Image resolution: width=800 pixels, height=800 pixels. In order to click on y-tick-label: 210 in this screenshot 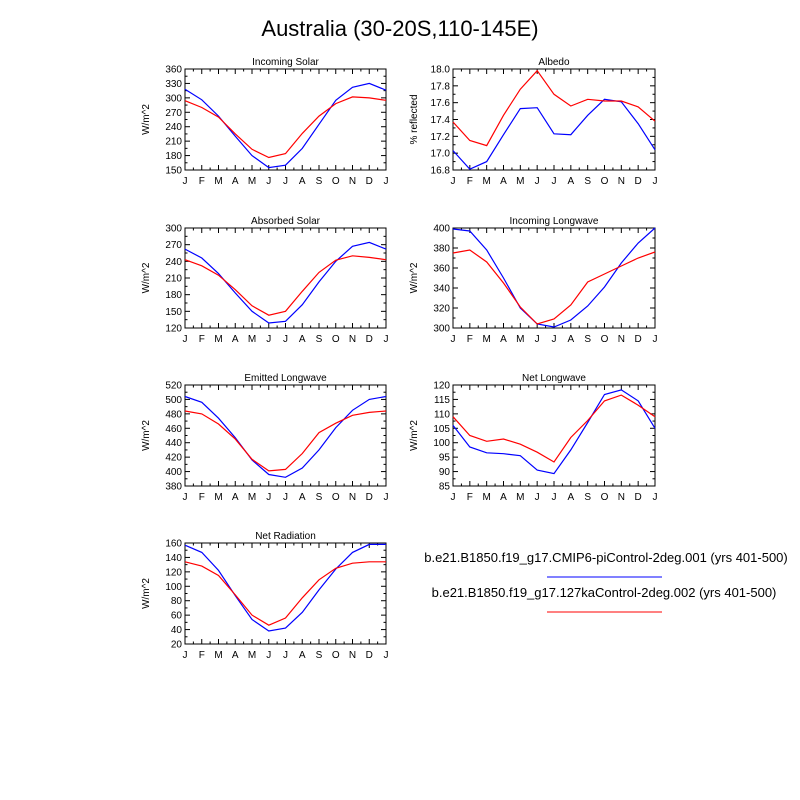, I will do `click(173, 279)`.